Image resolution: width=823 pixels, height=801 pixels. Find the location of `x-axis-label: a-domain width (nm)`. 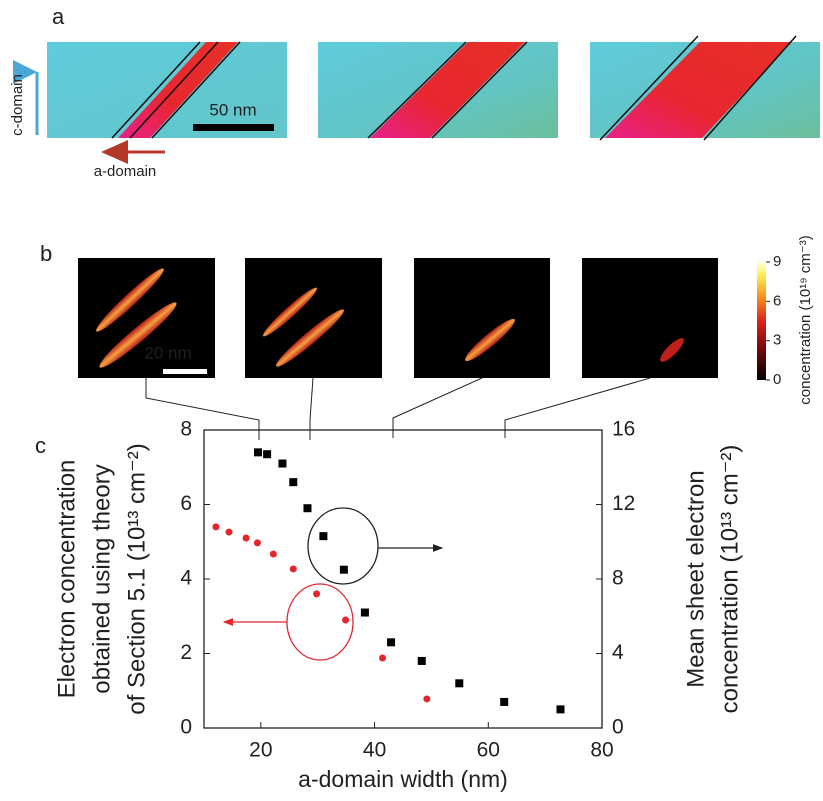

x-axis-label: a-domain width (nm) is located at coordinates (403, 779).